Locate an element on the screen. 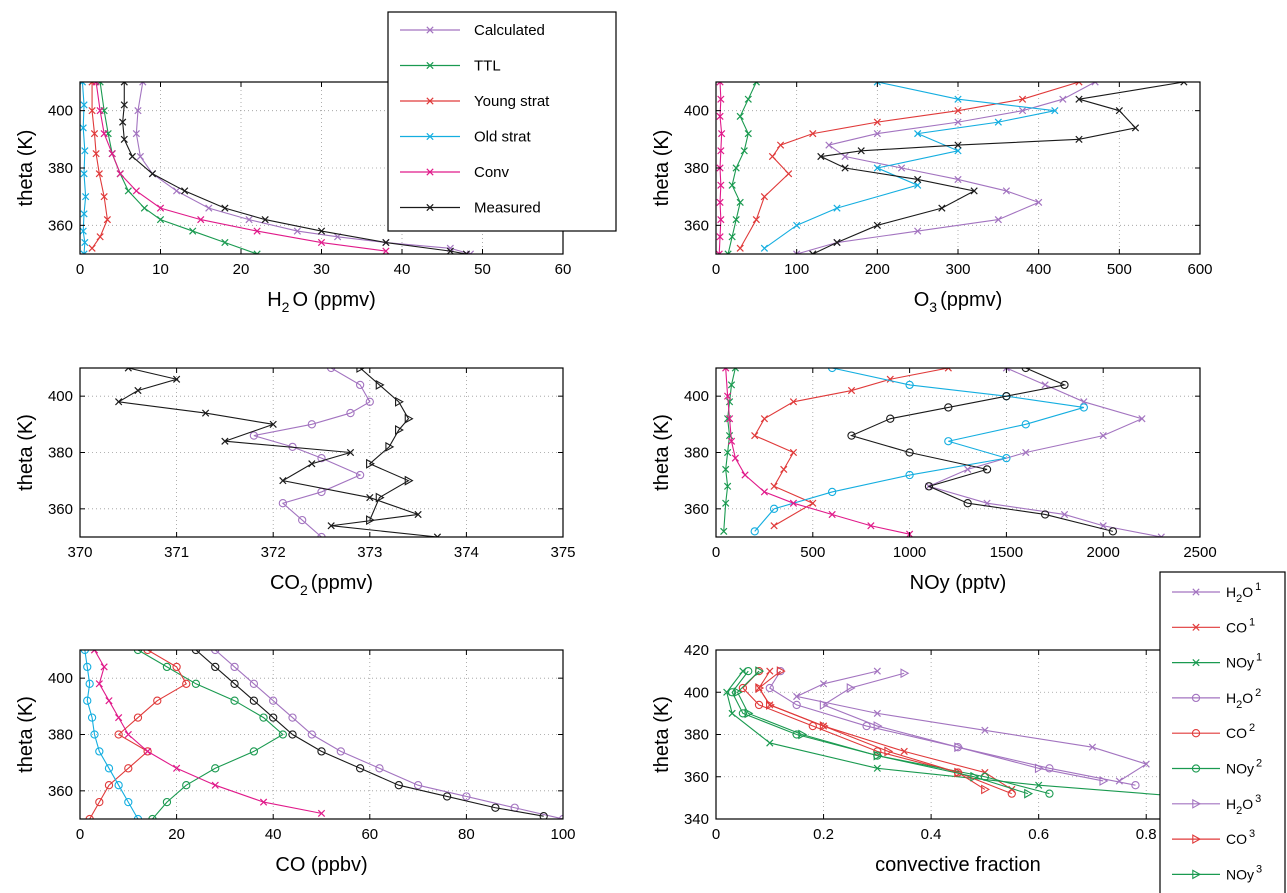 This screenshot has width=1287, height=893. x-axis-label-main: CO is located at coordinates (285, 583).